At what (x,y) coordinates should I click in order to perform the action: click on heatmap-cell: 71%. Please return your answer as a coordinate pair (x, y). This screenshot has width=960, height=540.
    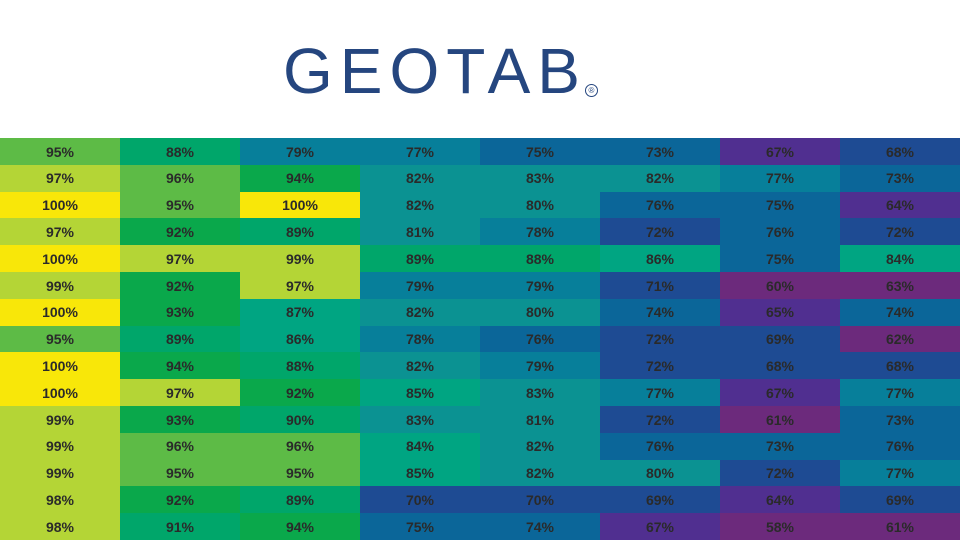
    Looking at the image, I should click on (660, 285).